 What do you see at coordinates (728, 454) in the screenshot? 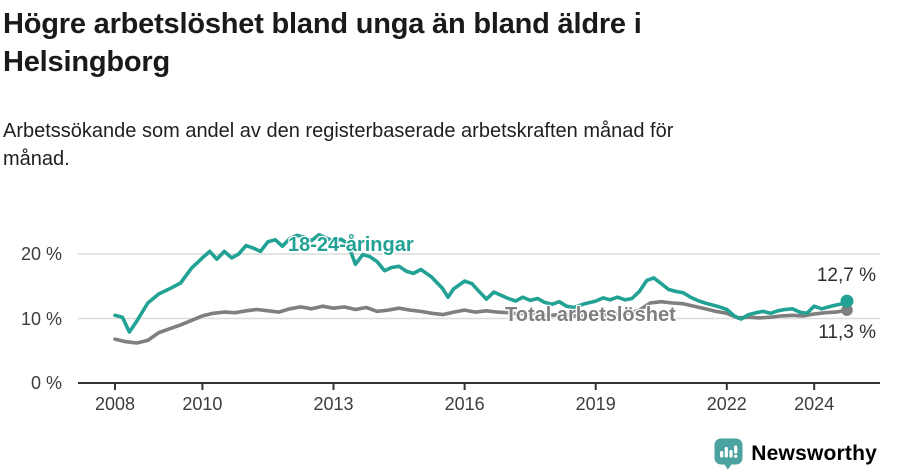
I see `newsworthy-logo-icon` at bounding box center [728, 454].